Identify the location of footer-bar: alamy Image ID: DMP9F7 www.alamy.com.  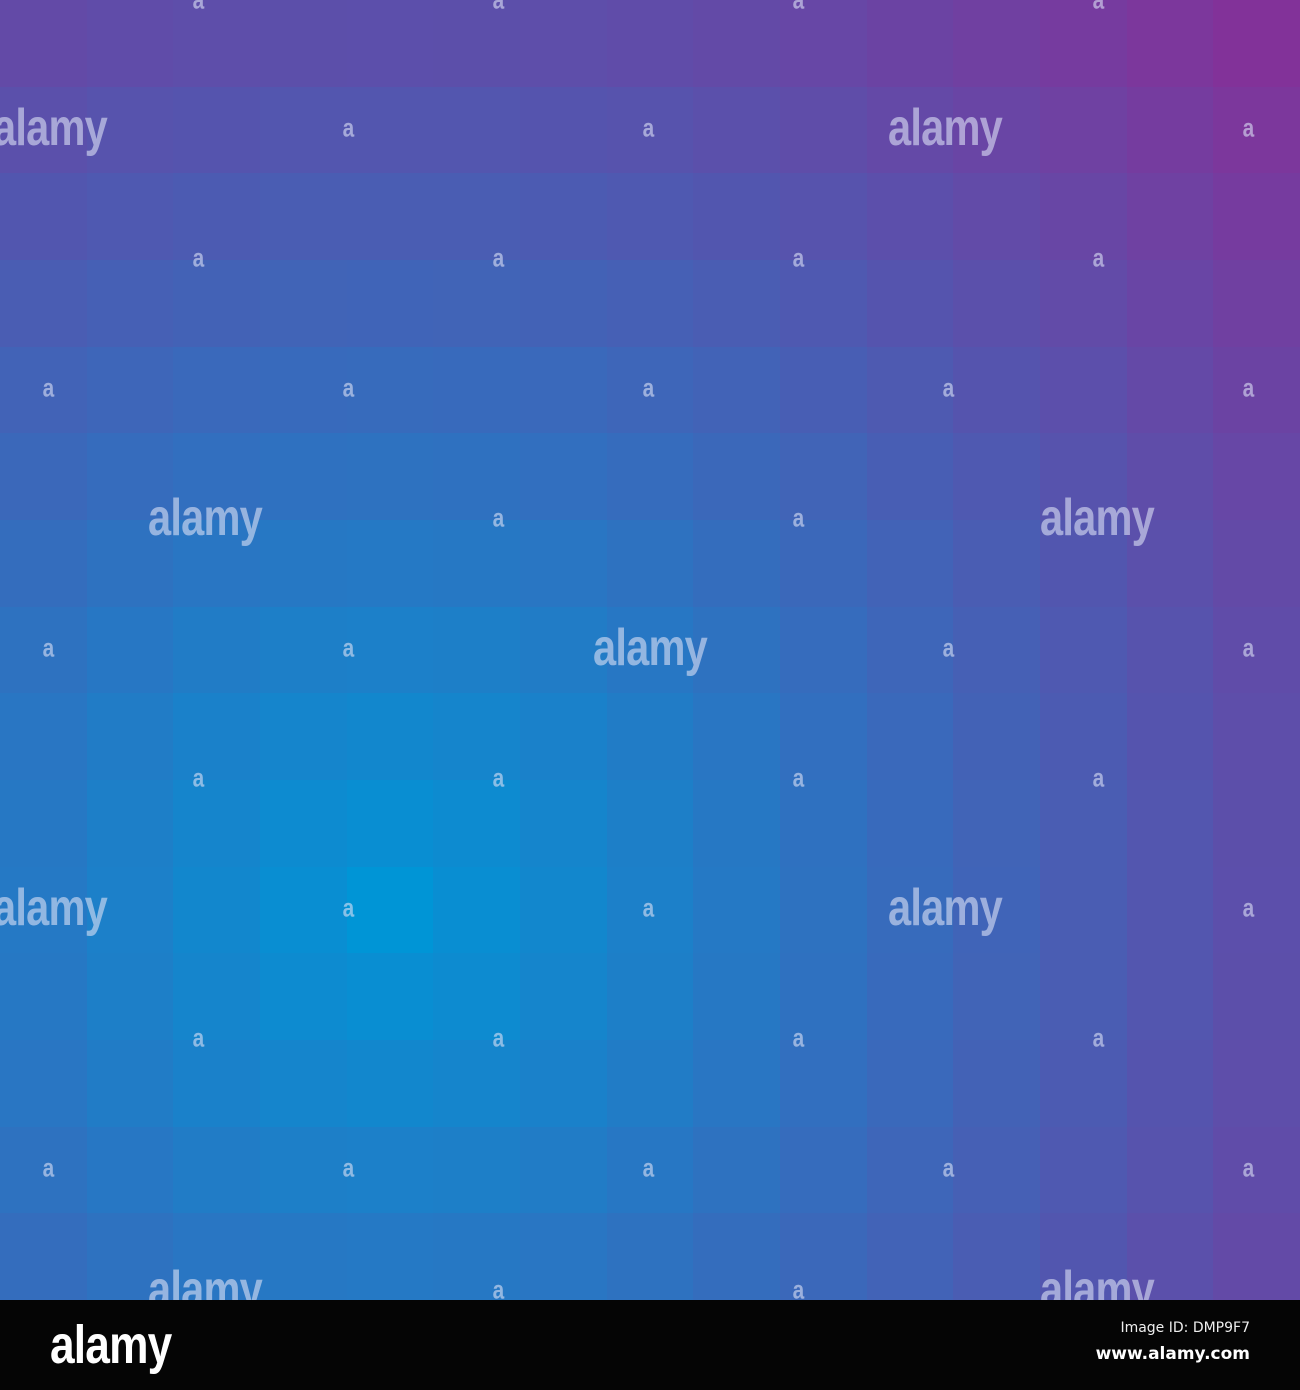
(650, 1345).